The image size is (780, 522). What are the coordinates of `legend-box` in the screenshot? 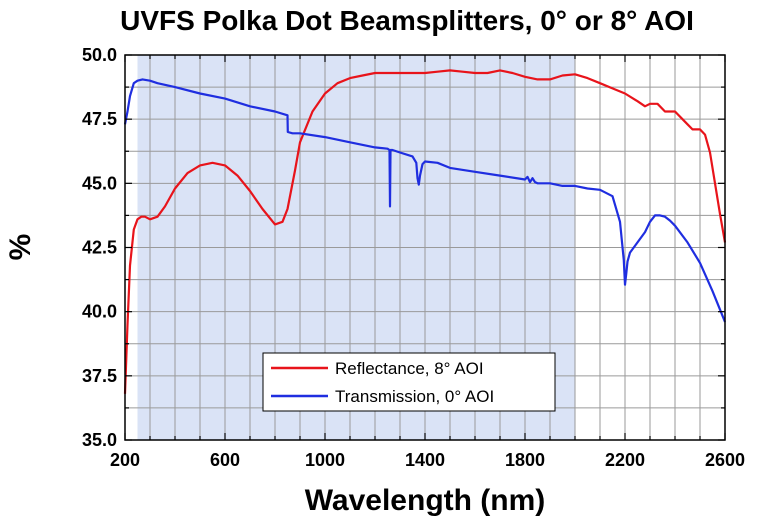 It's located at (409, 382).